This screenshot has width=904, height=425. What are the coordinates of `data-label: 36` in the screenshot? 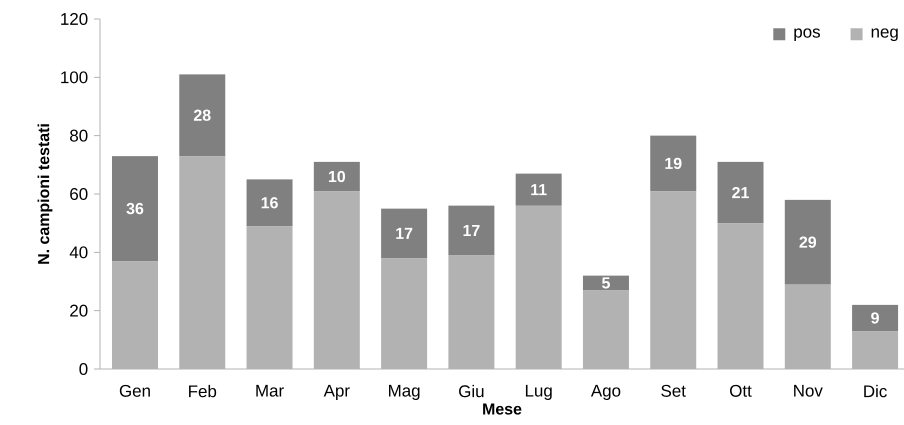 It's located at (135, 208).